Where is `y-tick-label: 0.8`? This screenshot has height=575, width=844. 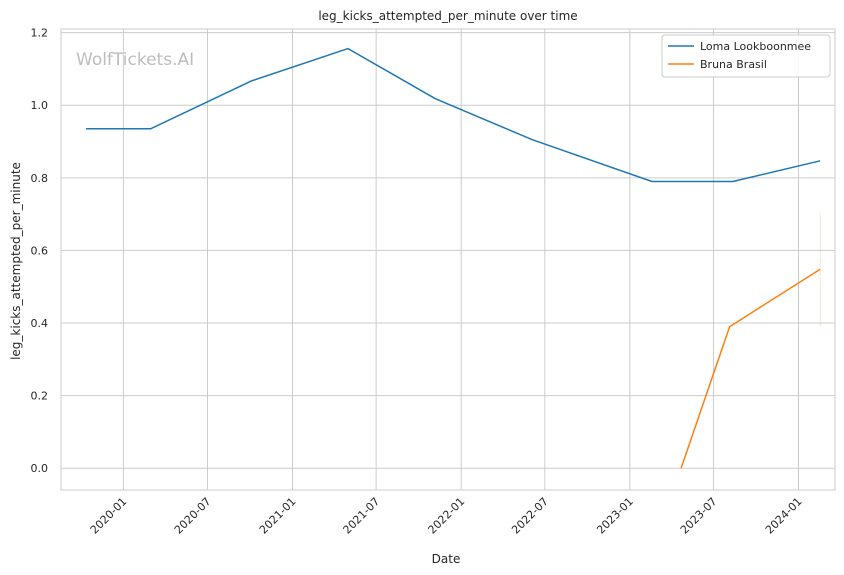 y-tick-label: 0.8 is located at coordinates (40, 178).